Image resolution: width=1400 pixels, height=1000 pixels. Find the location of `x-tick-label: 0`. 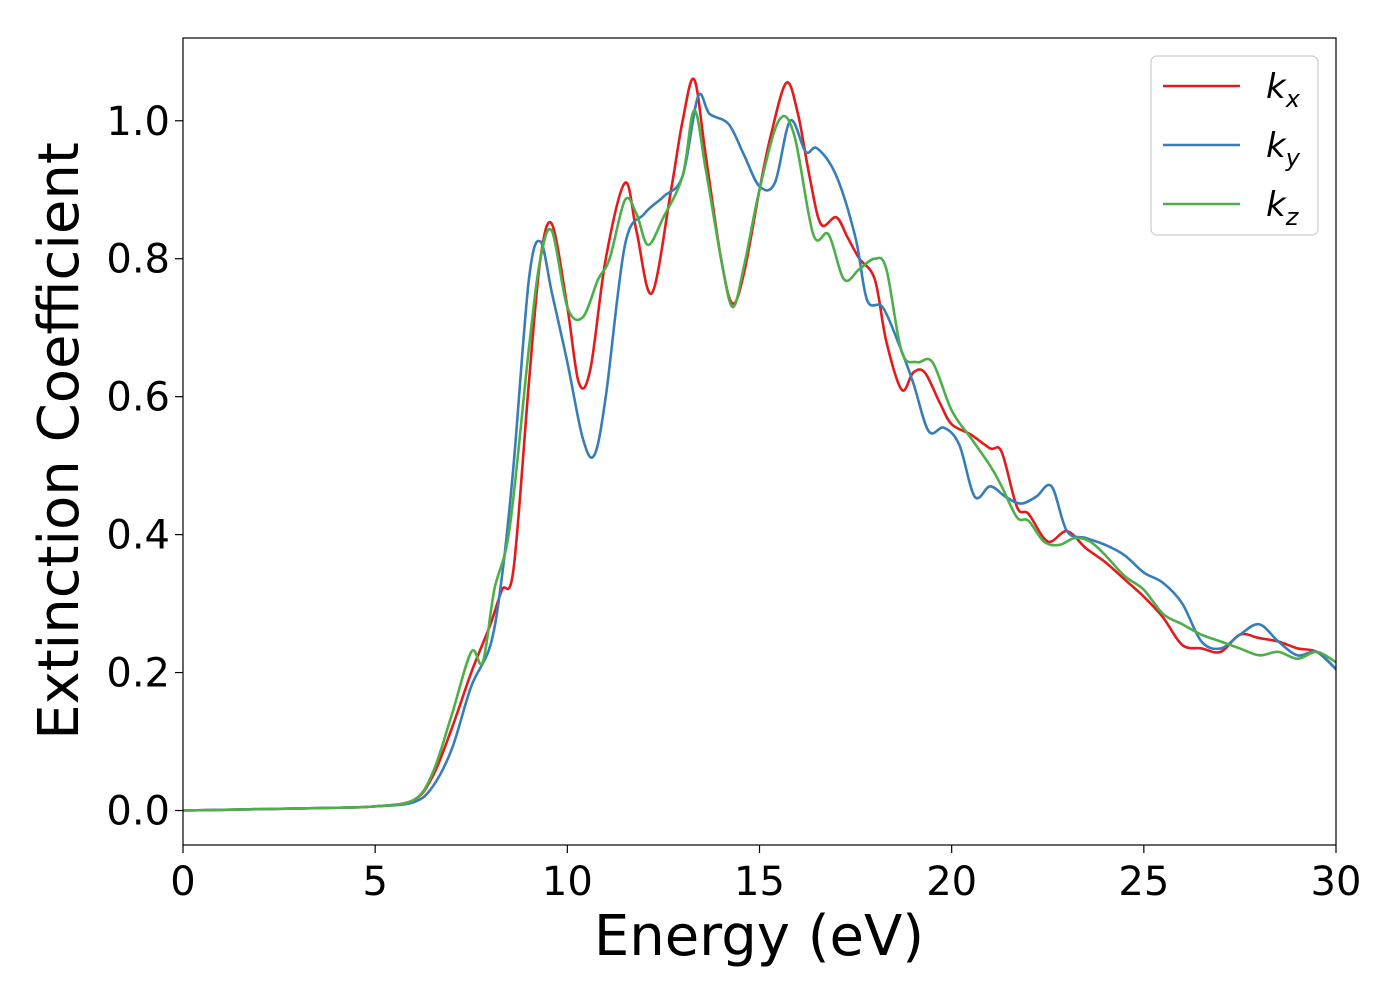

x-tick-label: 0 is located at coordinates (182, 882).